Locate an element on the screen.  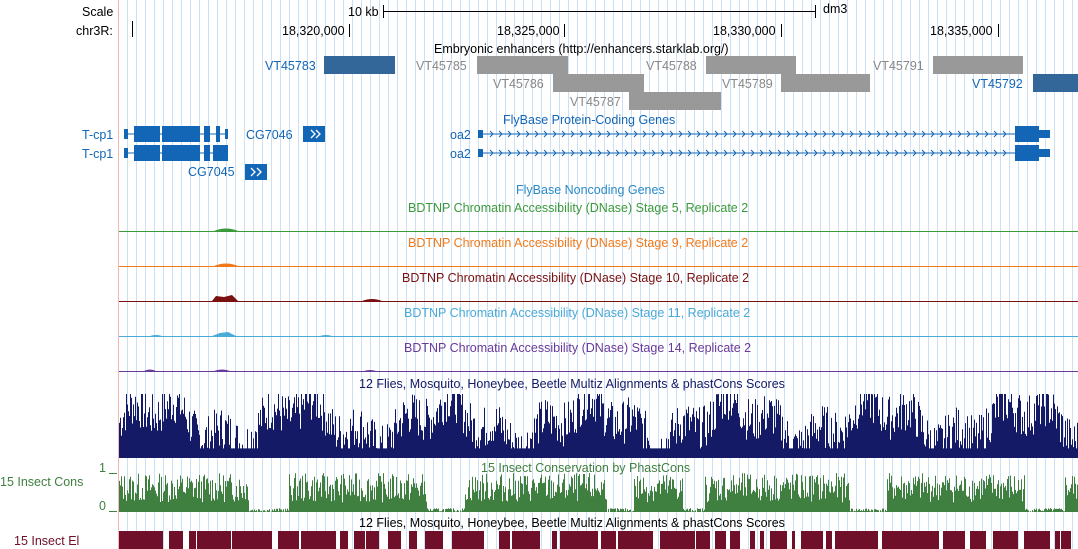
insect-cons-ymax: 1 is located at coordinates (102, 468).